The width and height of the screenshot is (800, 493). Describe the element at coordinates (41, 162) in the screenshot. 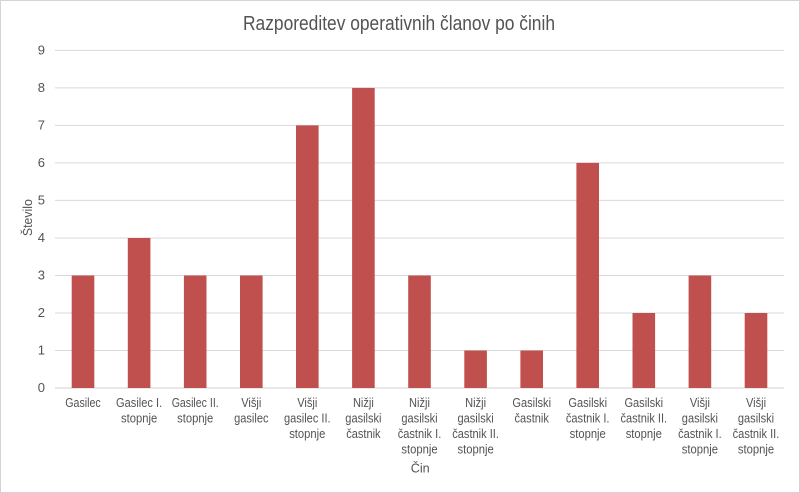

I see `svg-text: 6` at that location.